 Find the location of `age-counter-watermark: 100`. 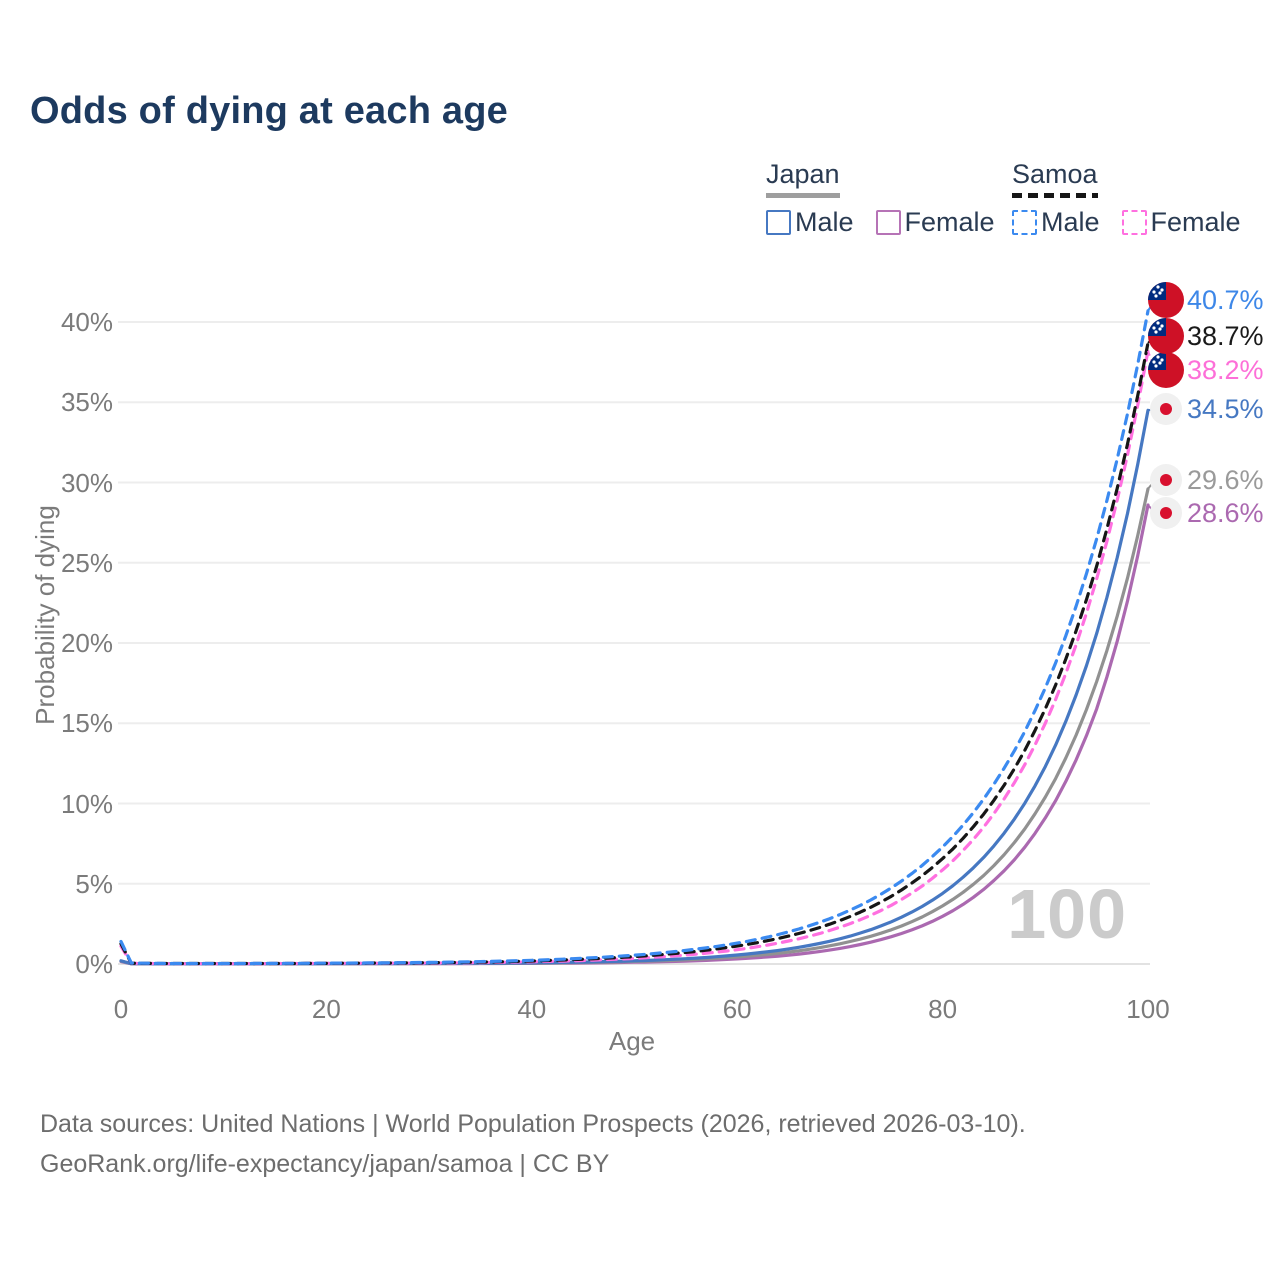

age-counter-watermark: 100 is located at coordinates (1067, 914).